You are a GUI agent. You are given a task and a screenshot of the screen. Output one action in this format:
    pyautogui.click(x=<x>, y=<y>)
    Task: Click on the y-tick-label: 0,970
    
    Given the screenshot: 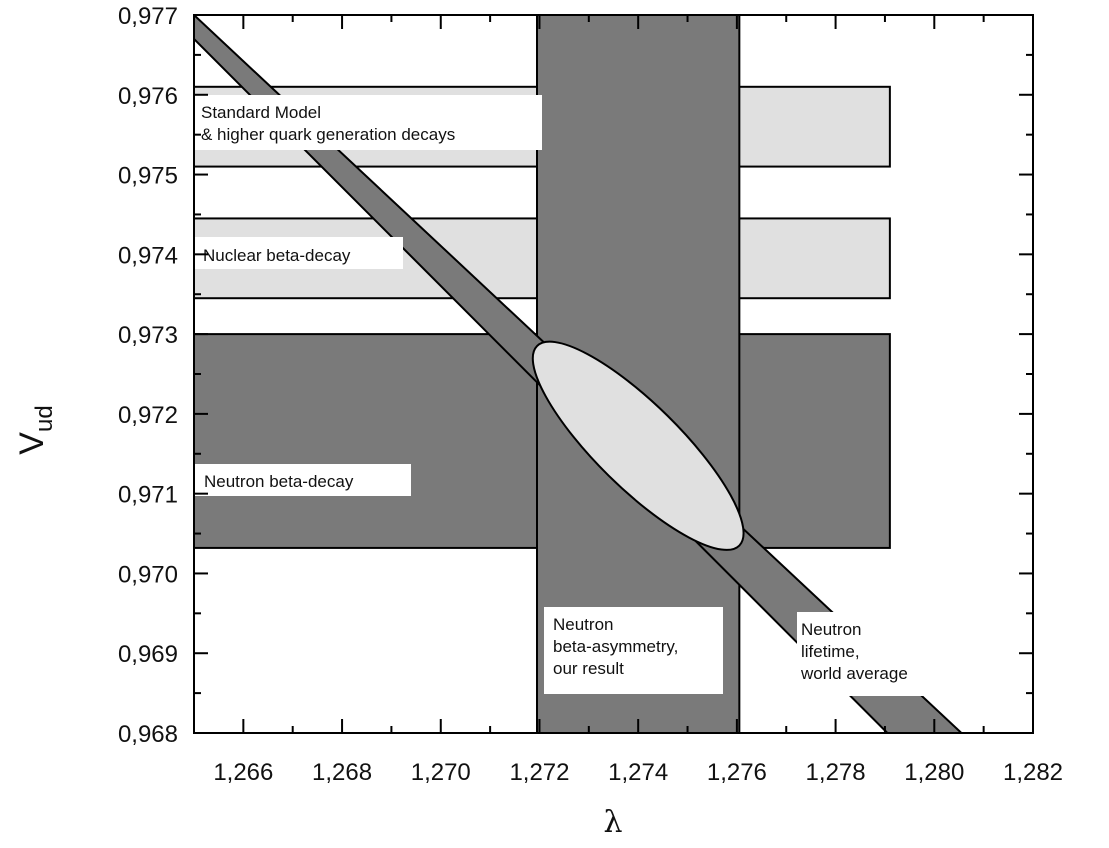 What is the action you would take?
    pyautogui.click(x=148, y=574)
    